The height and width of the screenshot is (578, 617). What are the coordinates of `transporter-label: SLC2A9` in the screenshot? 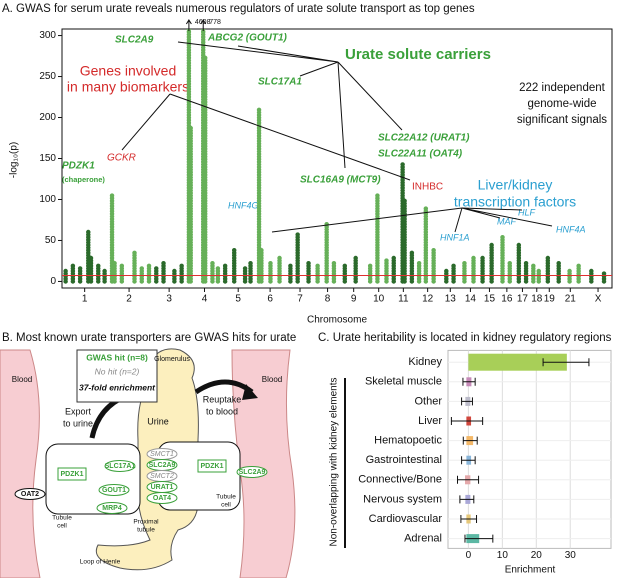 It's located at (252, 472).